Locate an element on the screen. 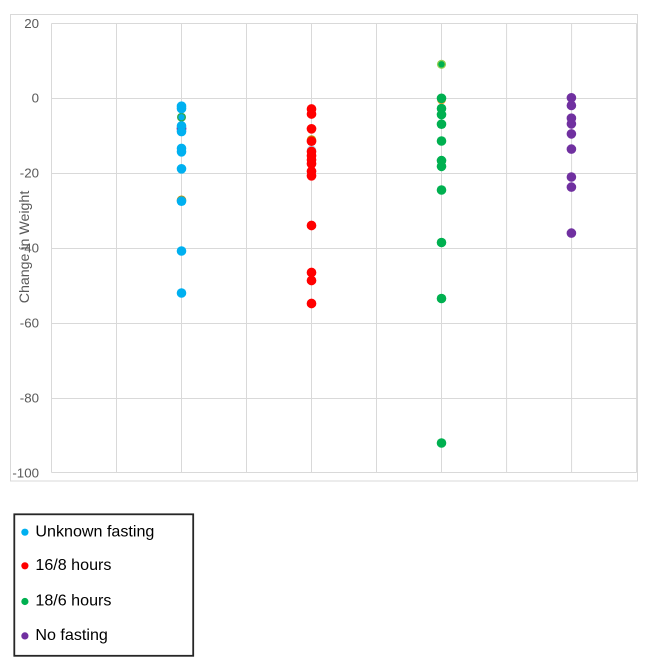 This screenshot has width=650, height=669. svg-text: No fasting is located at coordinates (71, 635).